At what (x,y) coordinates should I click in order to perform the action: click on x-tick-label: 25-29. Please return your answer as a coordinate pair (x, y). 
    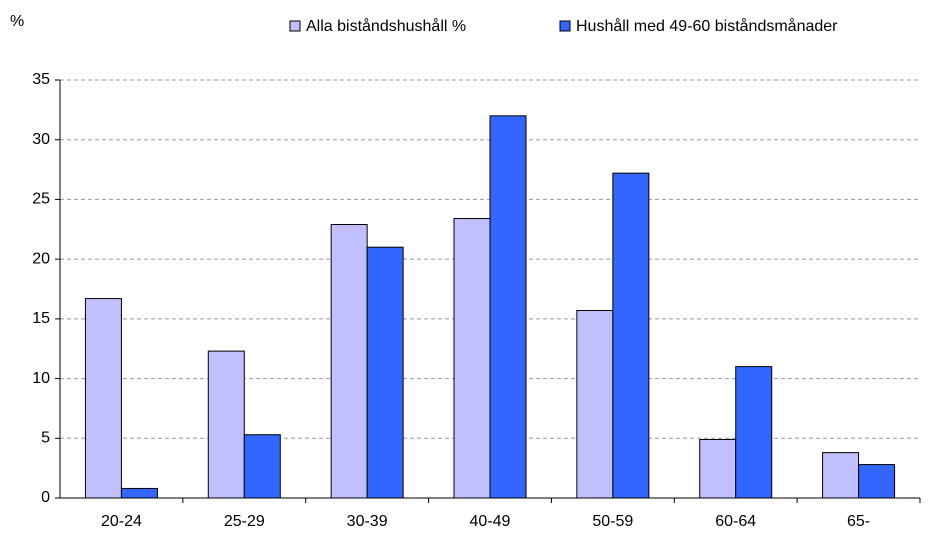
    Looking at the image, I should click on (244, 521).